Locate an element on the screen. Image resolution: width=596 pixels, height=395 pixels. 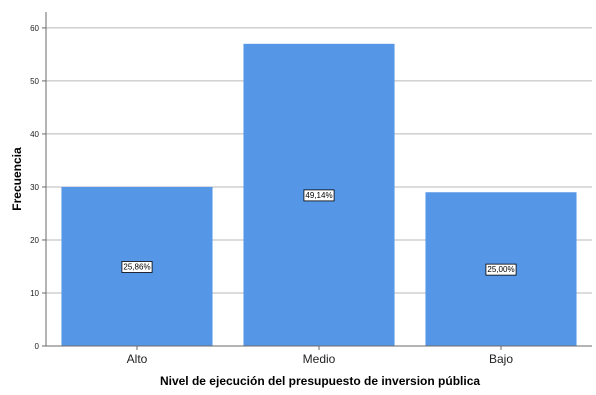
data-label: 49,14% is located at coordinates (319, 195).